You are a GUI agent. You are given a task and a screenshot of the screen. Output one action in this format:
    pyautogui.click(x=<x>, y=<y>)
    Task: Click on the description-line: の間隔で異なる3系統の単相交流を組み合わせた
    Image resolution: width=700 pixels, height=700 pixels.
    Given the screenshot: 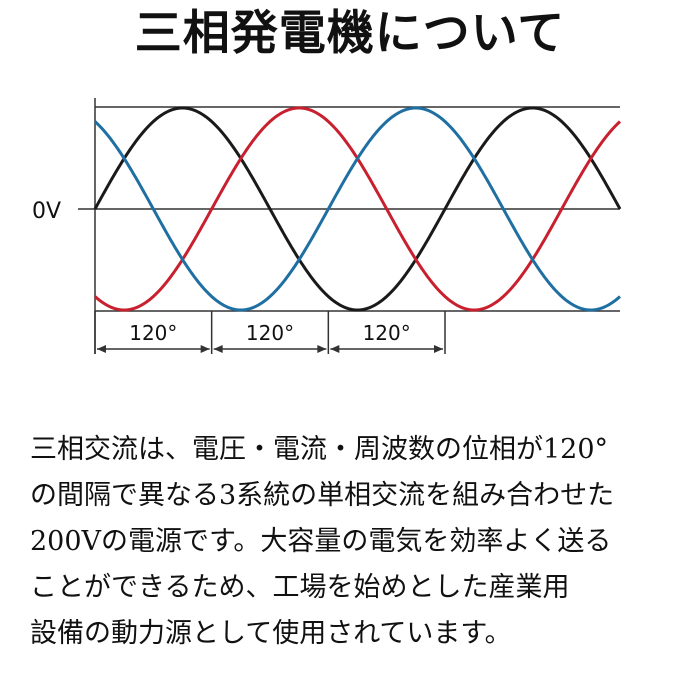 What is the action you would take?
    pyautogui.click(x=322, y=495)
    